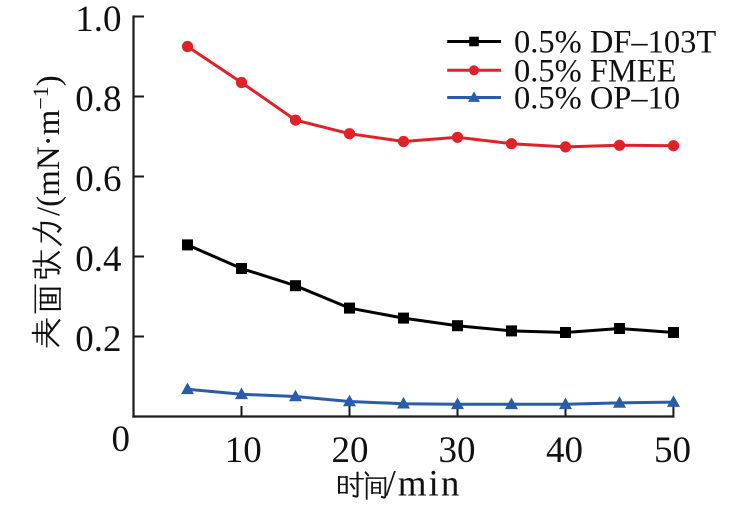  Describe the element at coordinates (457, 450) in the screenshot. I see `svg-text: 30` at that location.